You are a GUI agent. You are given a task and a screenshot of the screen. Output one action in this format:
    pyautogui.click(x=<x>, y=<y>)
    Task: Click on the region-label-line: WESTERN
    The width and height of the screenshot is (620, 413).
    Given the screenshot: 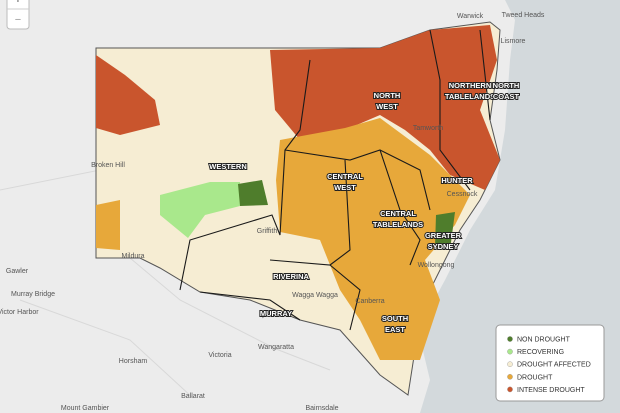 What is the action you would take?
    pyautogui.click(x=228, y=166)
    